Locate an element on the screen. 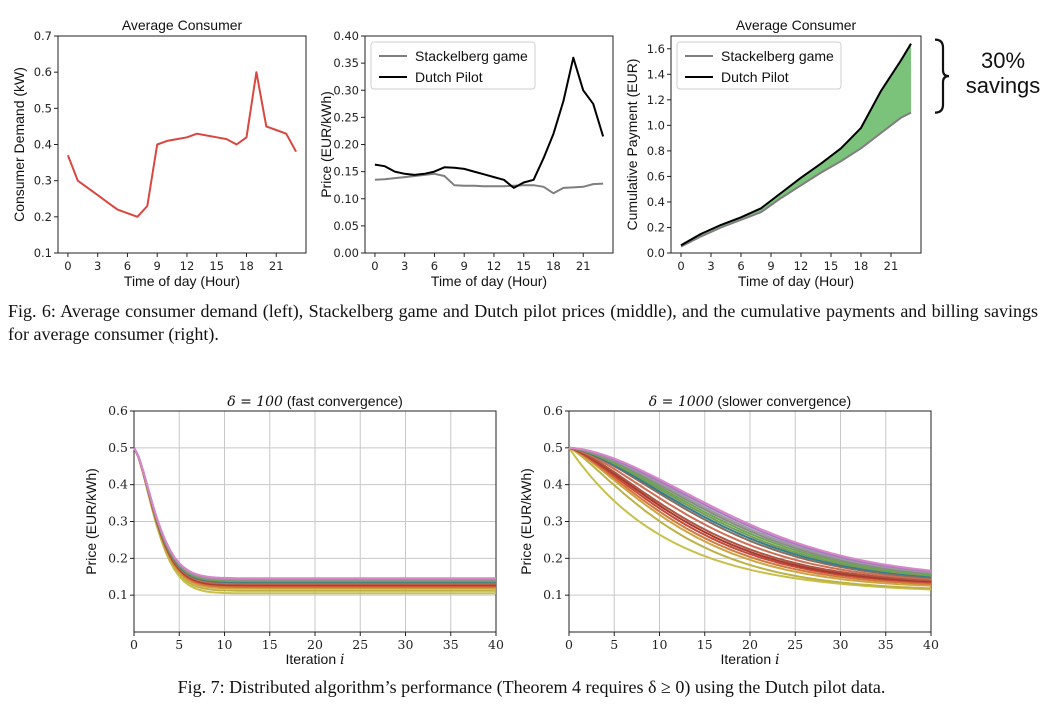 The image size is (1063, 714). x-tick-label: 30 is located at coordinates (406, 644).